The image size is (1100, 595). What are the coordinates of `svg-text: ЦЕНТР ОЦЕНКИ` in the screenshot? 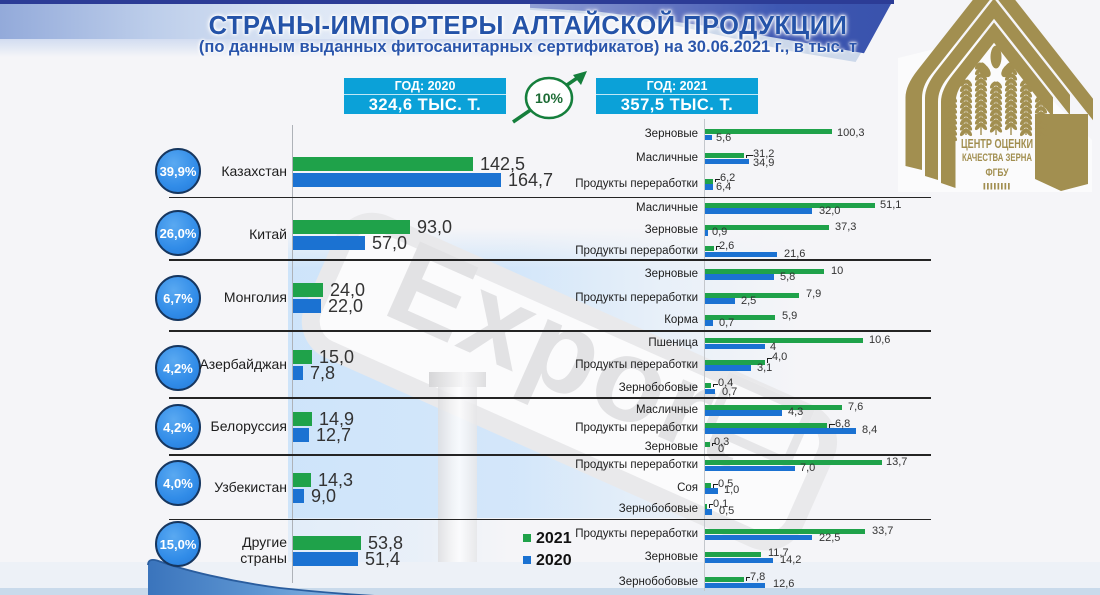 It's located at (997, 144).